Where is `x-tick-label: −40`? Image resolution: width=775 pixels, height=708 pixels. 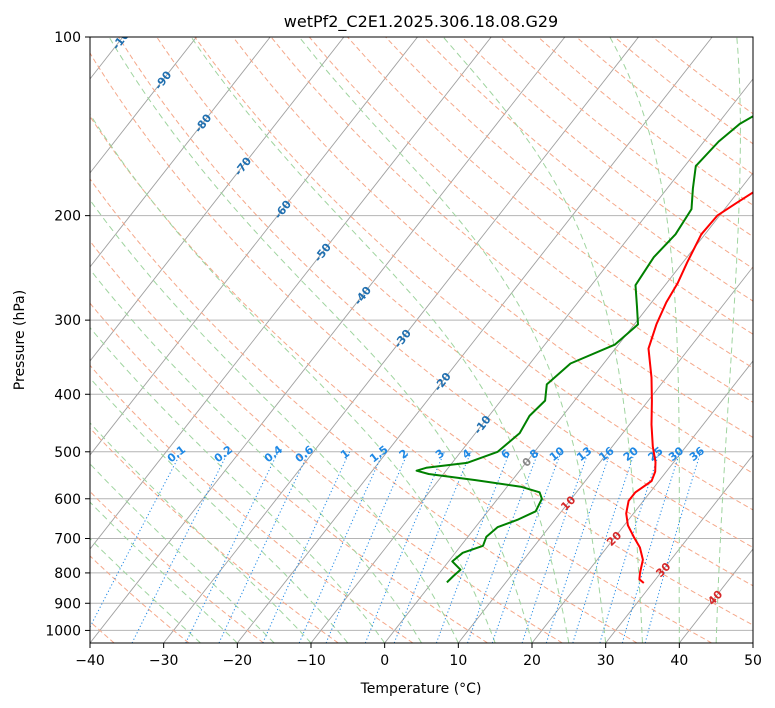
x-tick-label: −40 is located at coordinates (90, 661).